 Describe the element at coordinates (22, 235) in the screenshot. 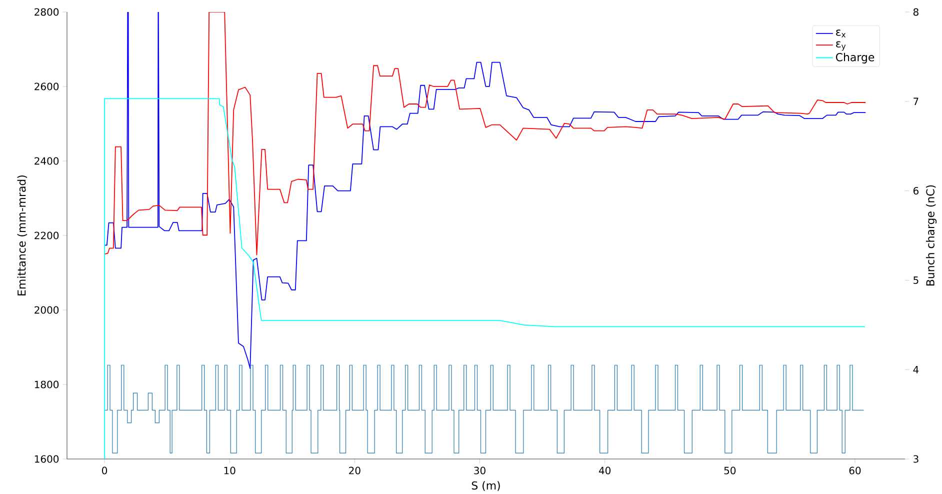

I see `y-axis-title: Emittance (mm-mrad)` at that location.